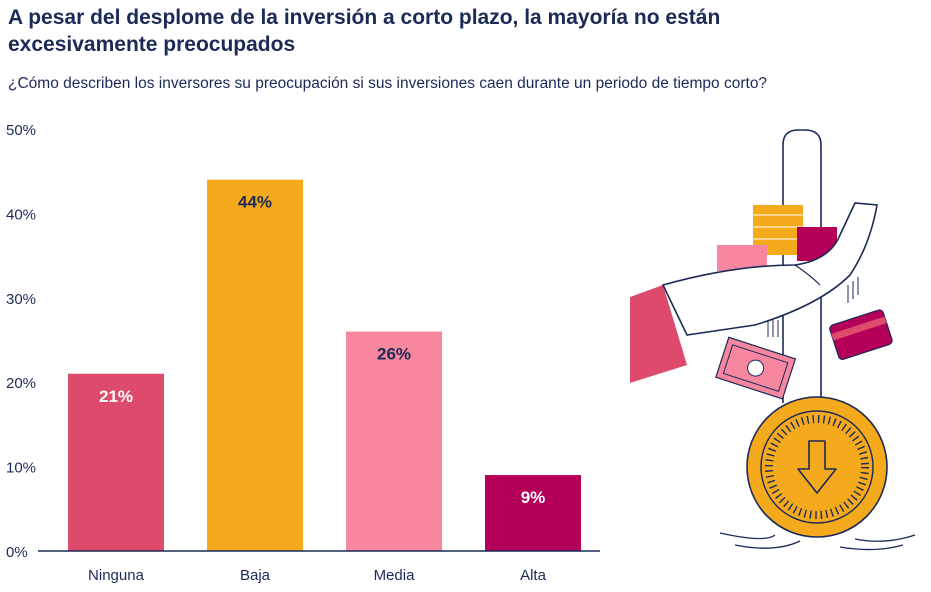  I want to click on credit-card-icon, so click(861, 335).